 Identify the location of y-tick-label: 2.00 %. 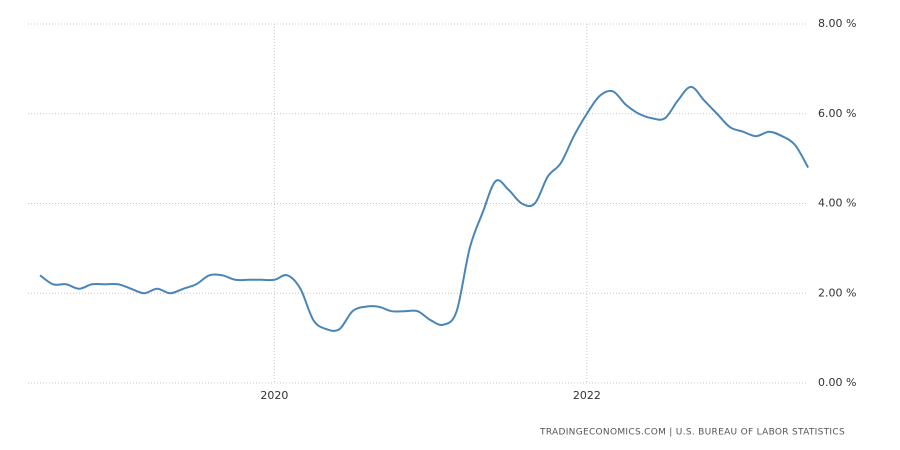
(837, 292).